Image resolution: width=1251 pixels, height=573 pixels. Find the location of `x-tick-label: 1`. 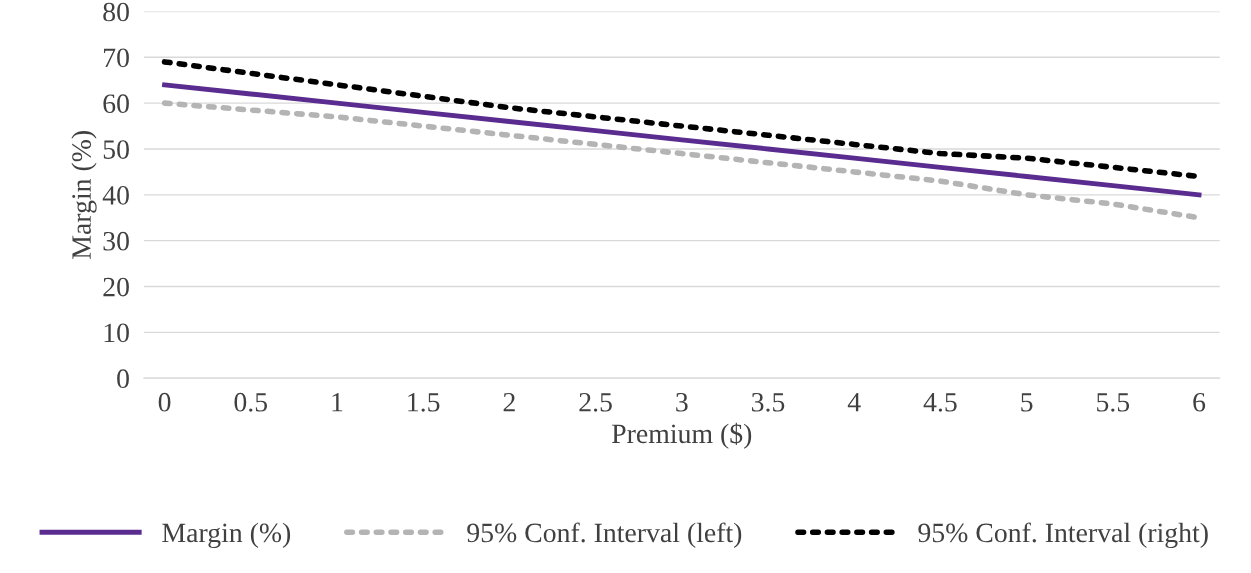

x-tick-label: 1 is located at coordinates (337, 402).